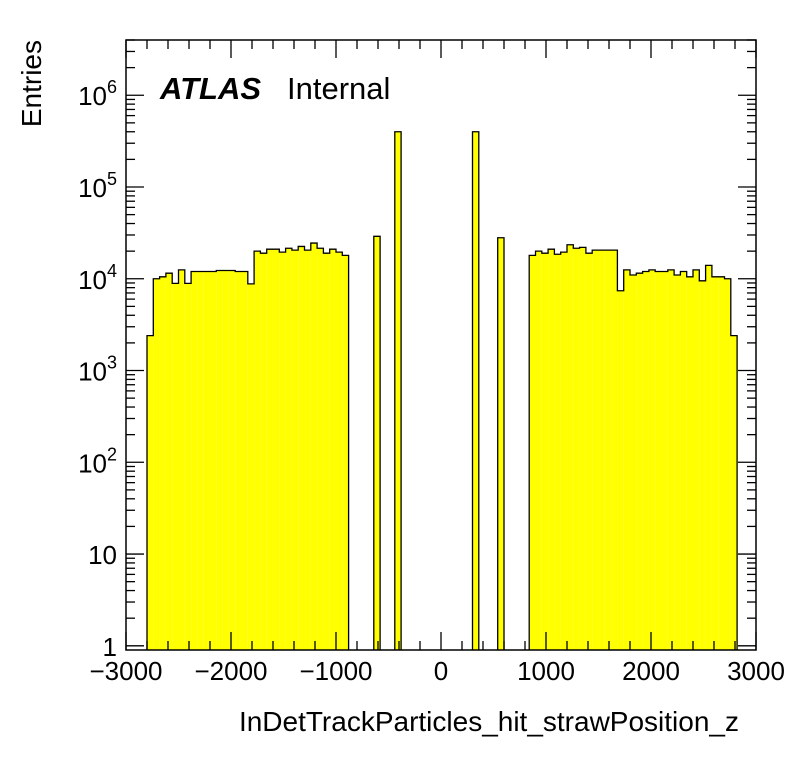 The width and height of the screenshot is (796, 772). I want to click on y-tick-labels: 1 10 10² 10³ 10⁴ 10⁵ 10⁶, so click(97, 369).